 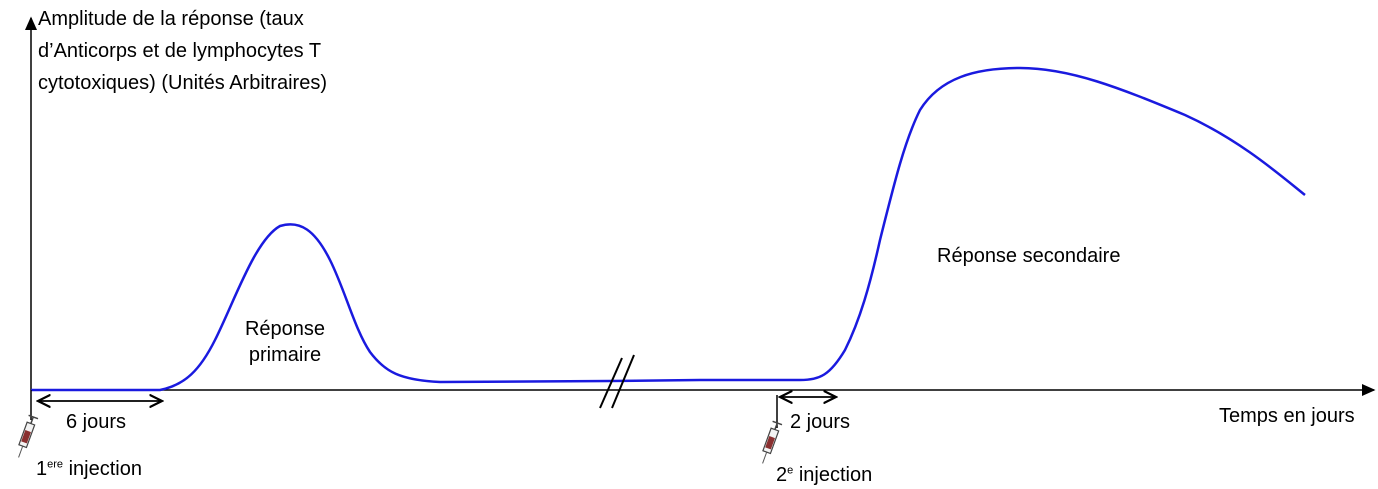 What do you see at coordinates (820, 422) in the screenshot?
I see `interval-label-second: 2 jours` at bounding box center [820, 422].